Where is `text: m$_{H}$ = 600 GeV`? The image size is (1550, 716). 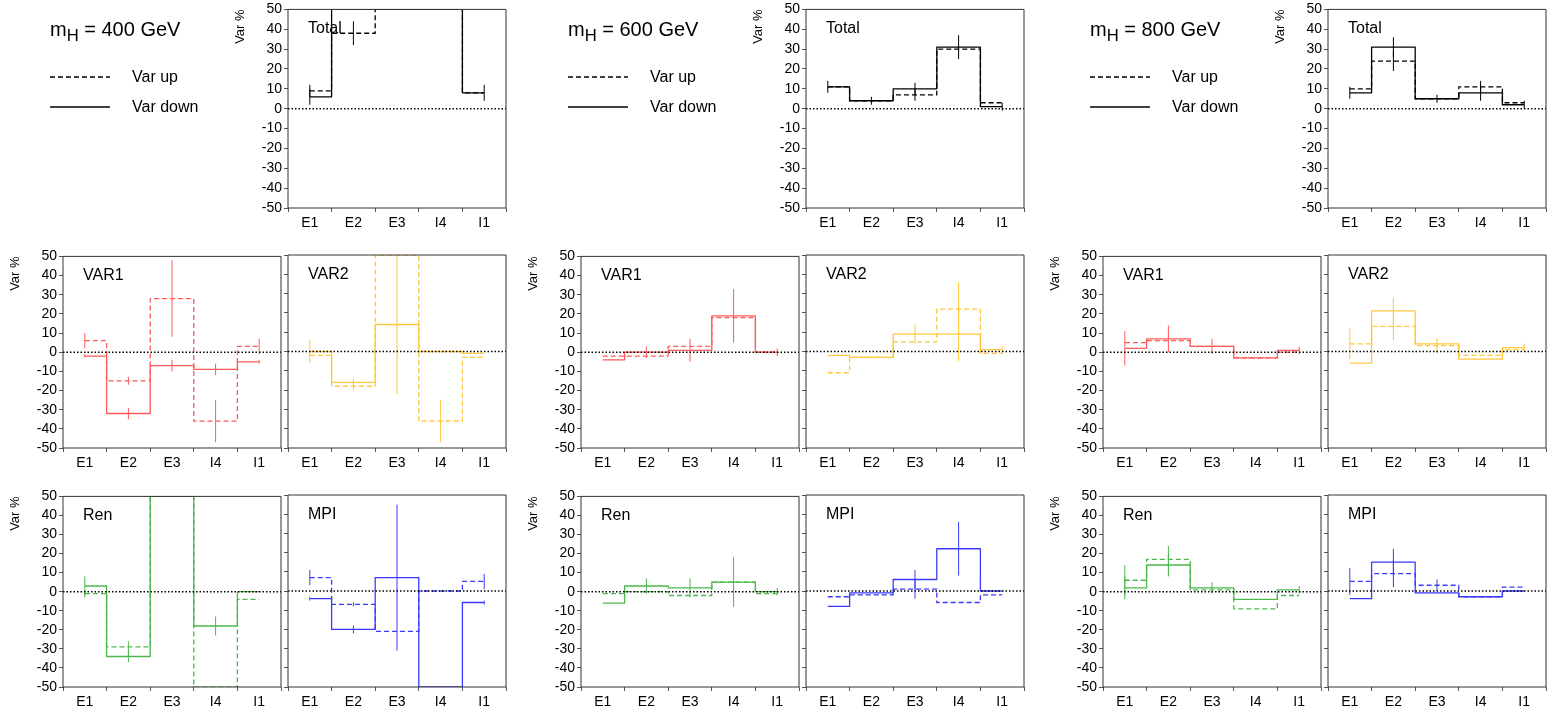 text: m$_{H}$ = 600 GeV is located at coordinates (633, 32).